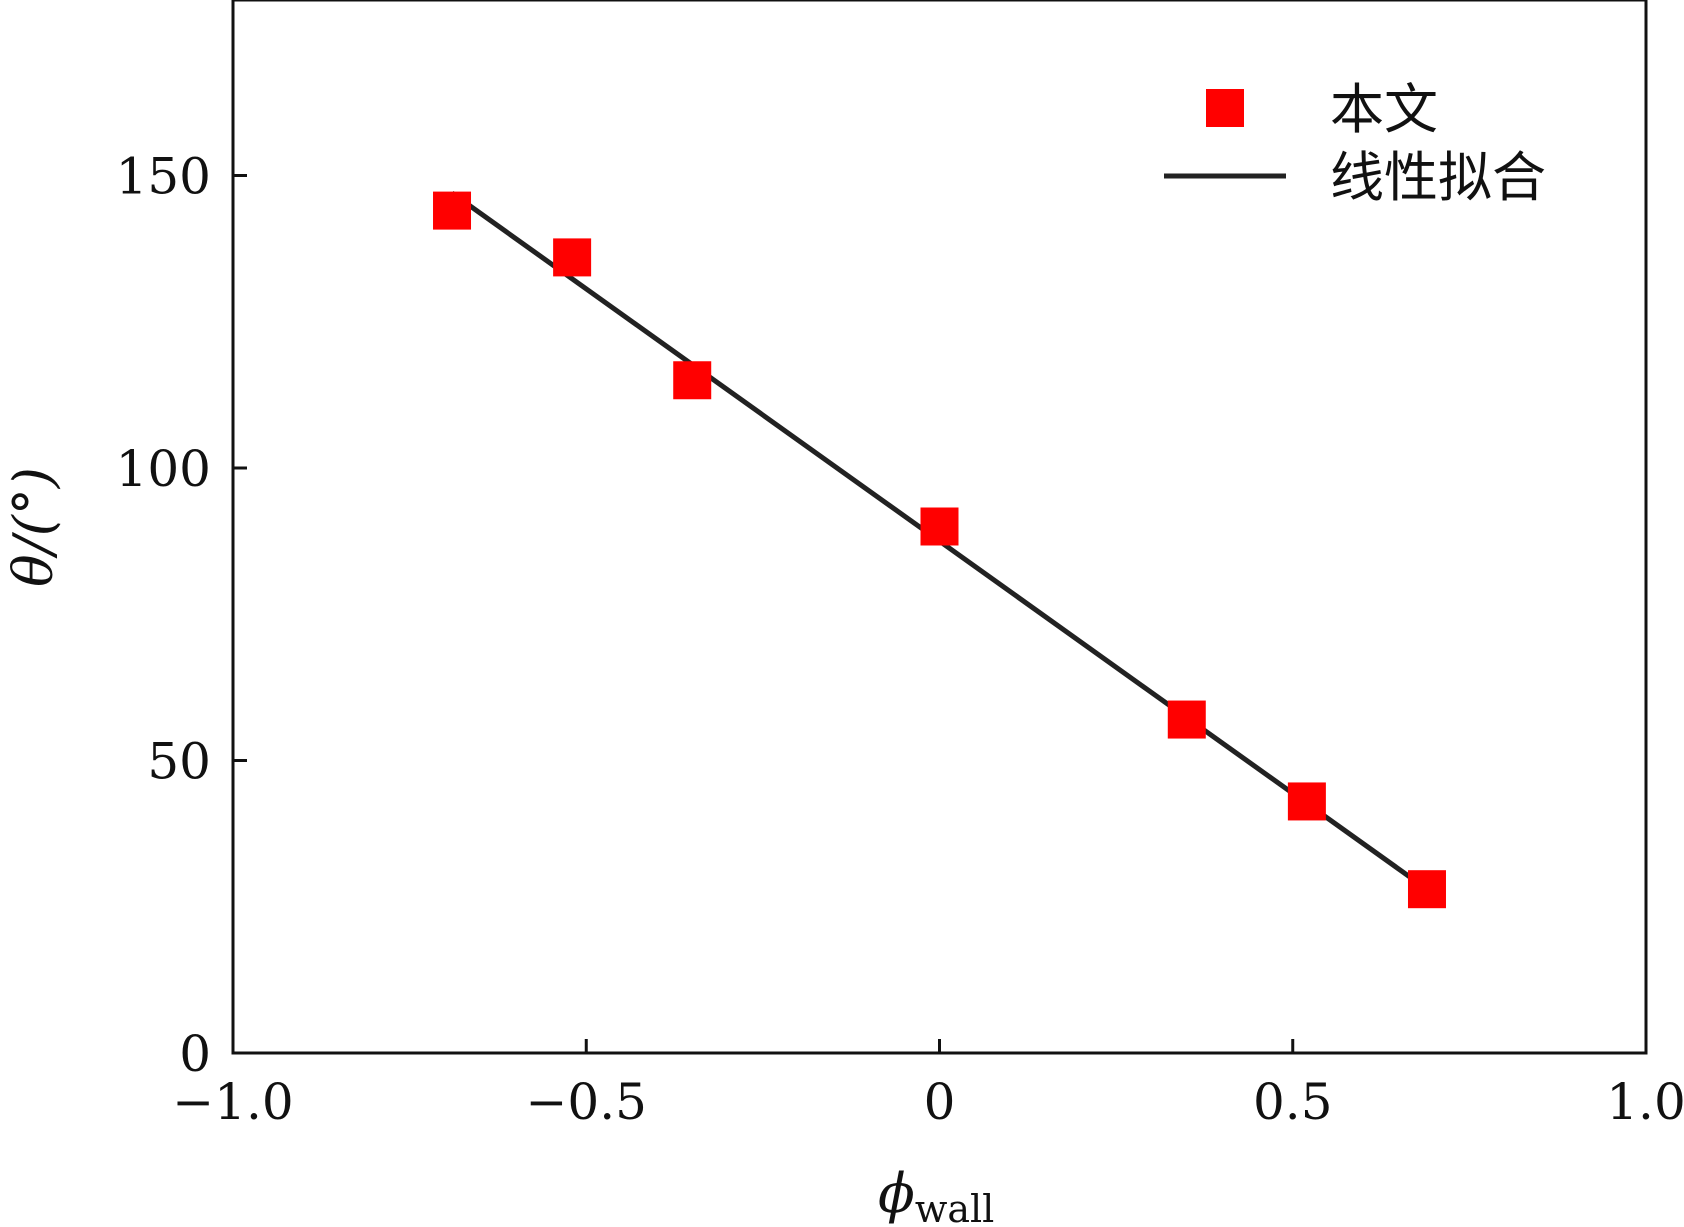  I want to click on y-tick-label: 150, so click(163, 177).